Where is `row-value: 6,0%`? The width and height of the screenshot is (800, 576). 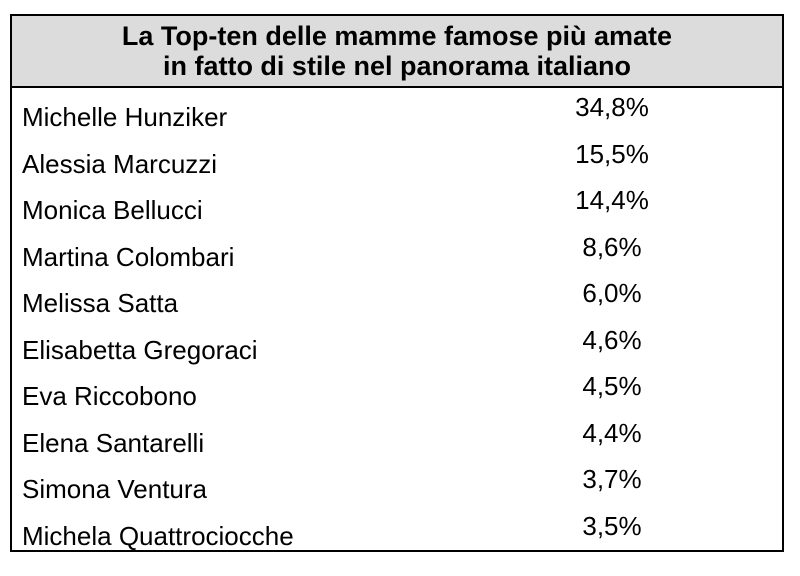
row-value: 6,0% is located at coordinates (612, 293).